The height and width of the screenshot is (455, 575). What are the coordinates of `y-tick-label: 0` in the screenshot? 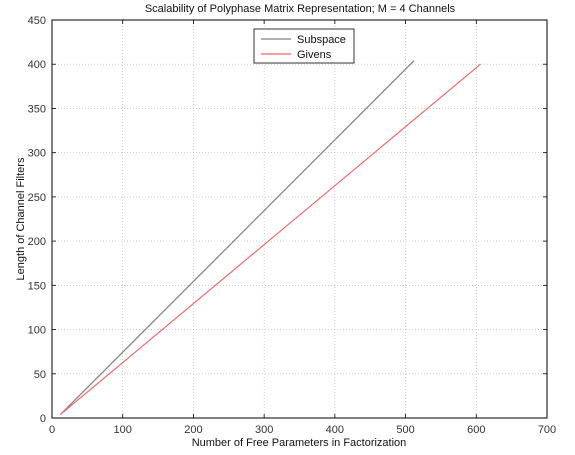 It's located at (43, 419).